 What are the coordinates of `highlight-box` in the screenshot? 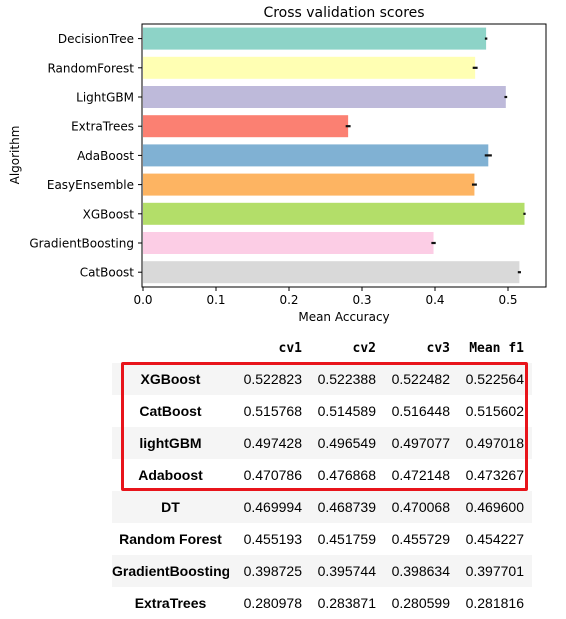 It's located at (324, 426).